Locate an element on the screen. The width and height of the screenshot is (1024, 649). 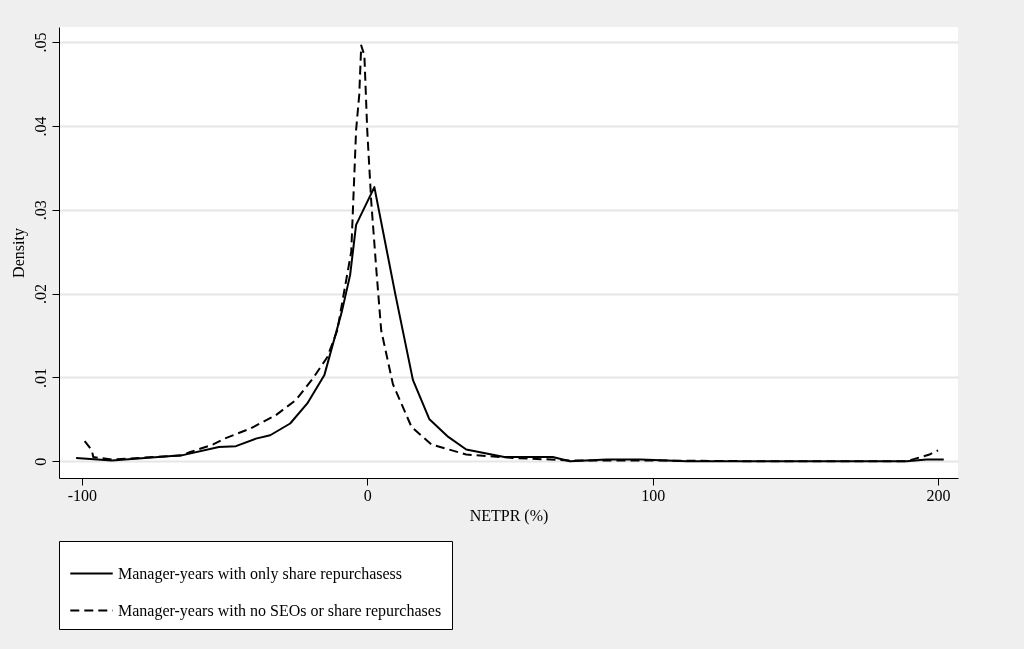
y-tick-label: .02 is located at coordinates (40, 294).